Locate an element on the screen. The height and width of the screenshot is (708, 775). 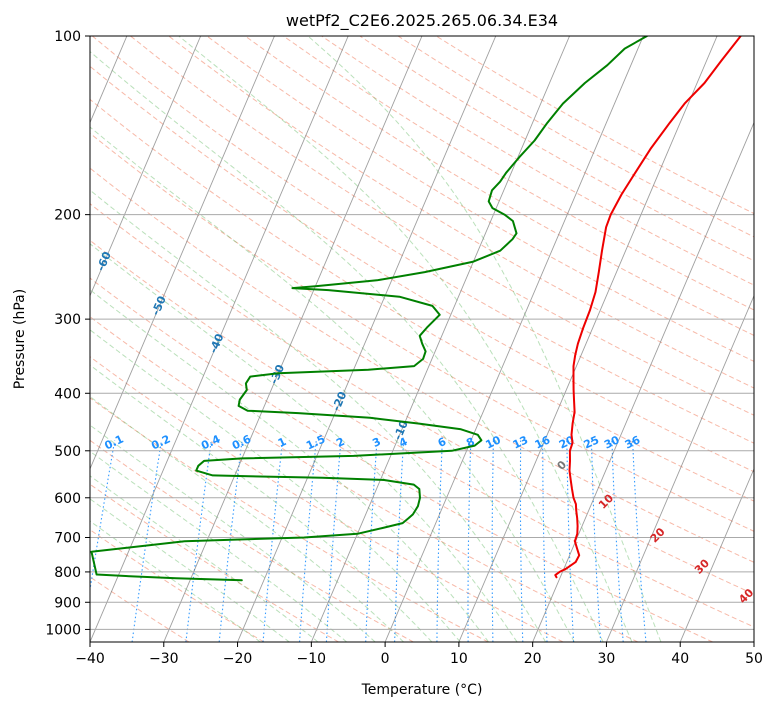
x-tick-label: 0 is located at coordinates (385, 659).